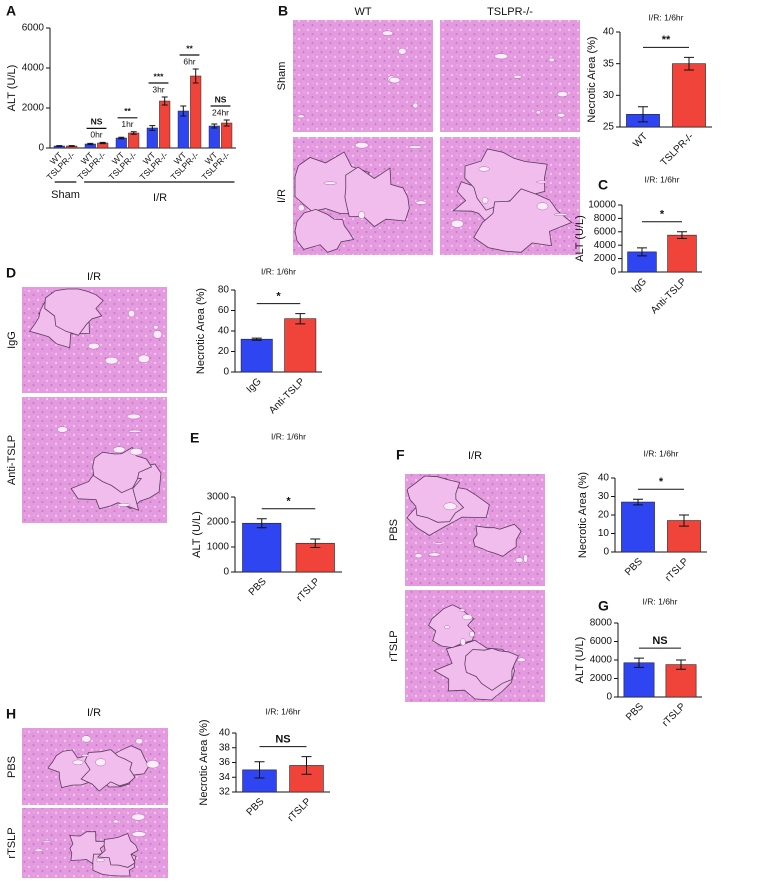  What do you see at coordinates (224, 290) in the screenshot?
I see `y-tick-label: 80` at bounding box center [224, 290].